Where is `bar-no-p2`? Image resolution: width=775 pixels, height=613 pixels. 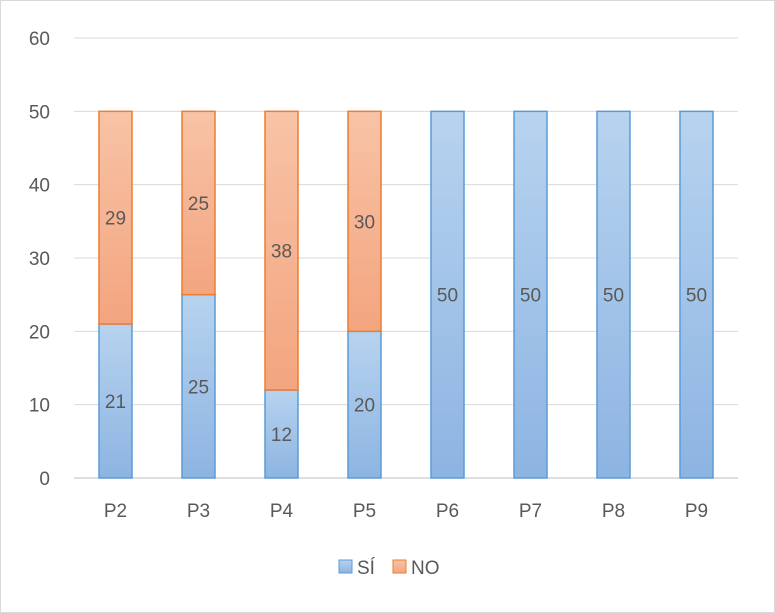 bar-no-p2 is located at coordinates (115, 217).